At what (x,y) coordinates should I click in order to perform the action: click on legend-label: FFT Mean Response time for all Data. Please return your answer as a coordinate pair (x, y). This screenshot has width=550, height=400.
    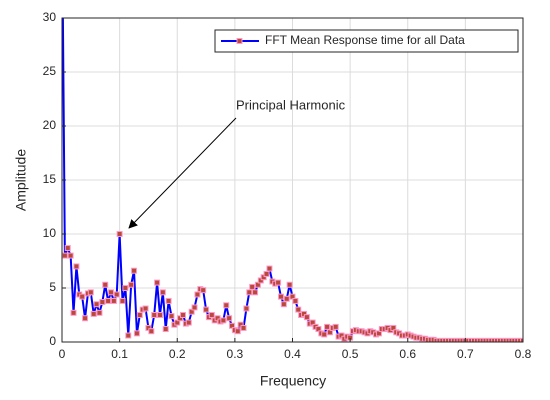
    Looking at the image, I should click on (365, 40).